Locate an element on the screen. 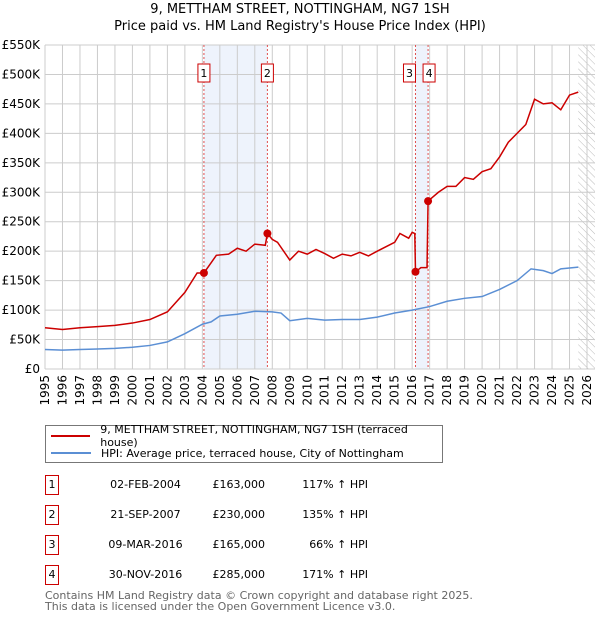  transaction-date: 21-SEP-2007 is located at coordinates (145, 514).